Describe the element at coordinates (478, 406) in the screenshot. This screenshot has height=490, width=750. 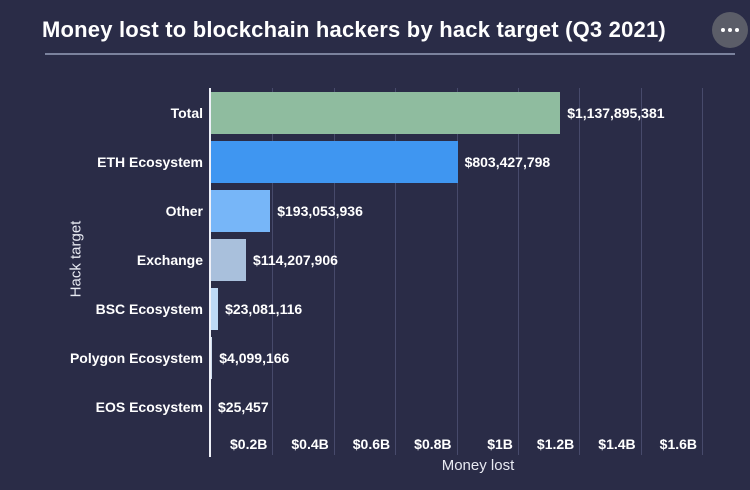
I see `bar-track: $25,457` at that location.